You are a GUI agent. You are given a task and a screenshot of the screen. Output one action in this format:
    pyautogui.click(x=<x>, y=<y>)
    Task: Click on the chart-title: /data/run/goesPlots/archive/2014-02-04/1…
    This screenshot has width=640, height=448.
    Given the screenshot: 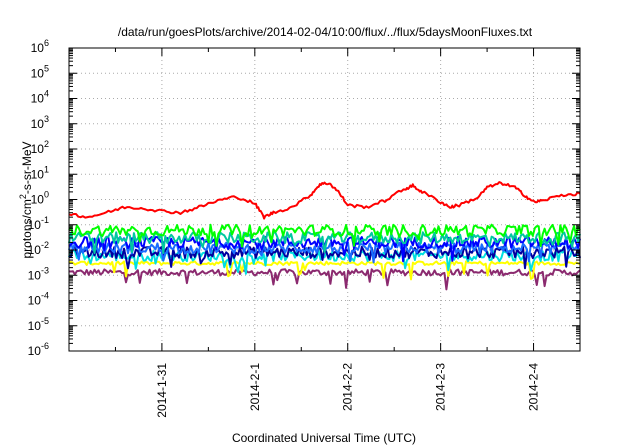 What is the action you would take?
    pyautogui.click(x=325, y=32)
    